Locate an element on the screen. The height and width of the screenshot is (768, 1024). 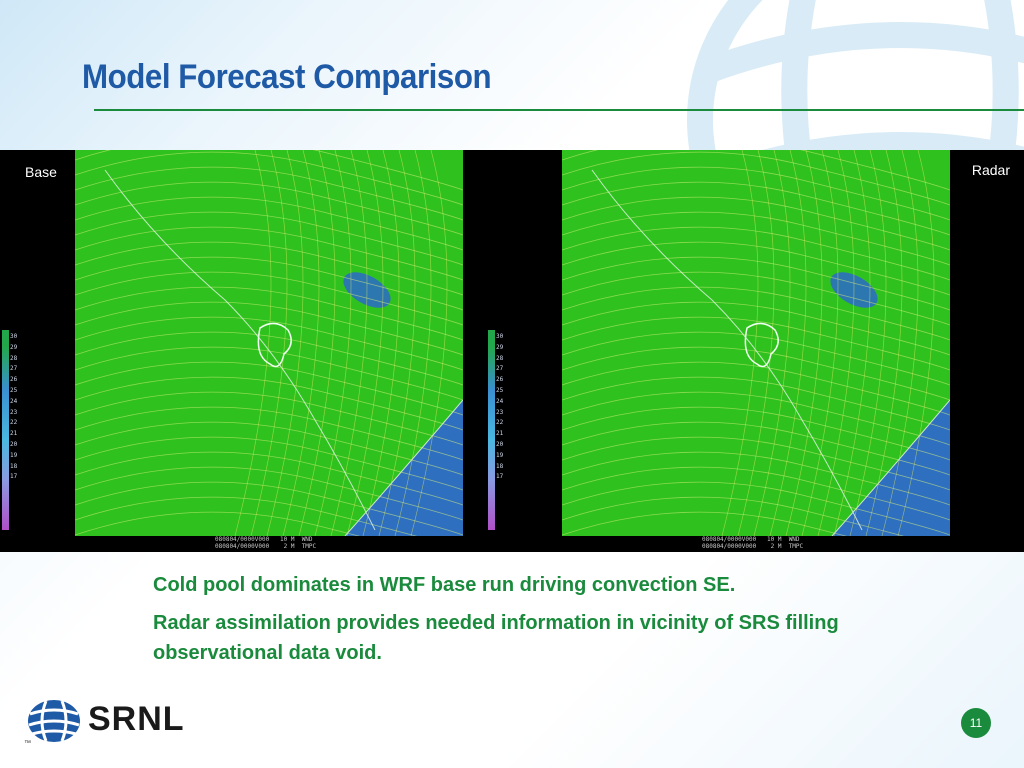
srnl-logo: SRNL is located at coordinates (111, 722).